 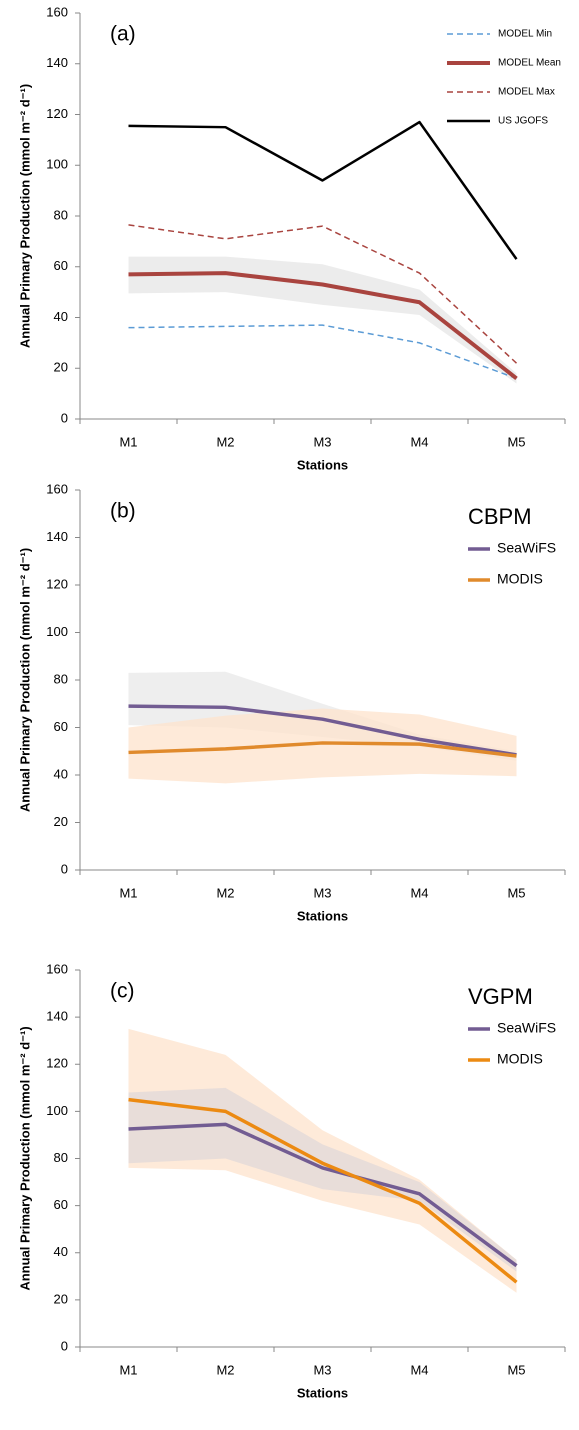 What do you see at coordinates (523, 121) in the screenshot?
I see `legend-label: US JGOFS` at bounding box center [523, 121].